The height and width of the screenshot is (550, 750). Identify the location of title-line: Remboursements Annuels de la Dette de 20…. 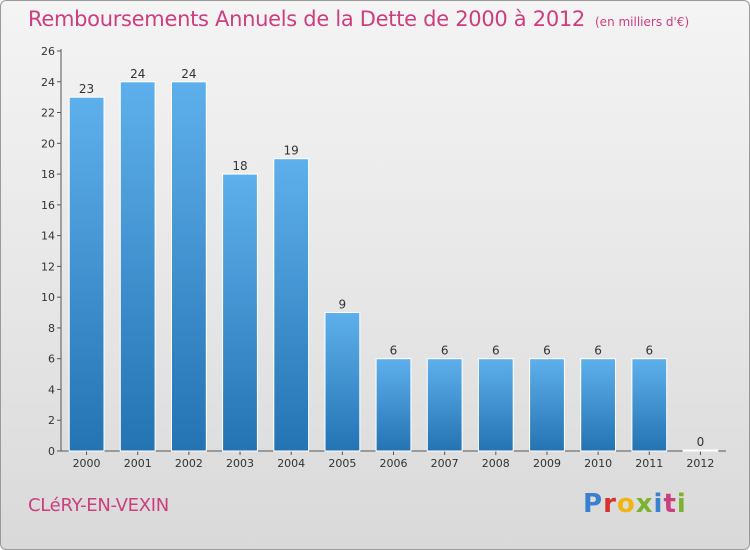
(358, 19).